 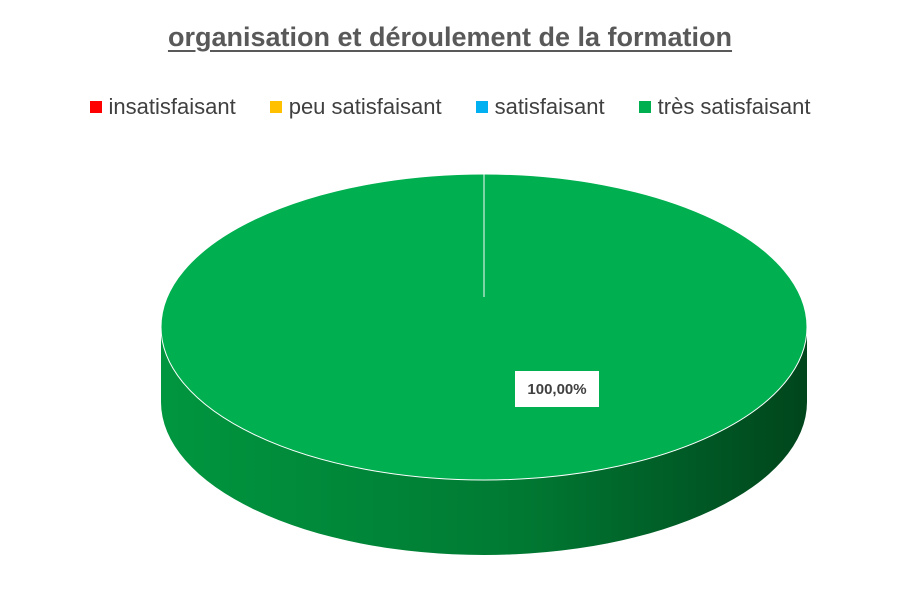 I want to click on legend-label: peu satisfaisant, so click(x=365, y=106).